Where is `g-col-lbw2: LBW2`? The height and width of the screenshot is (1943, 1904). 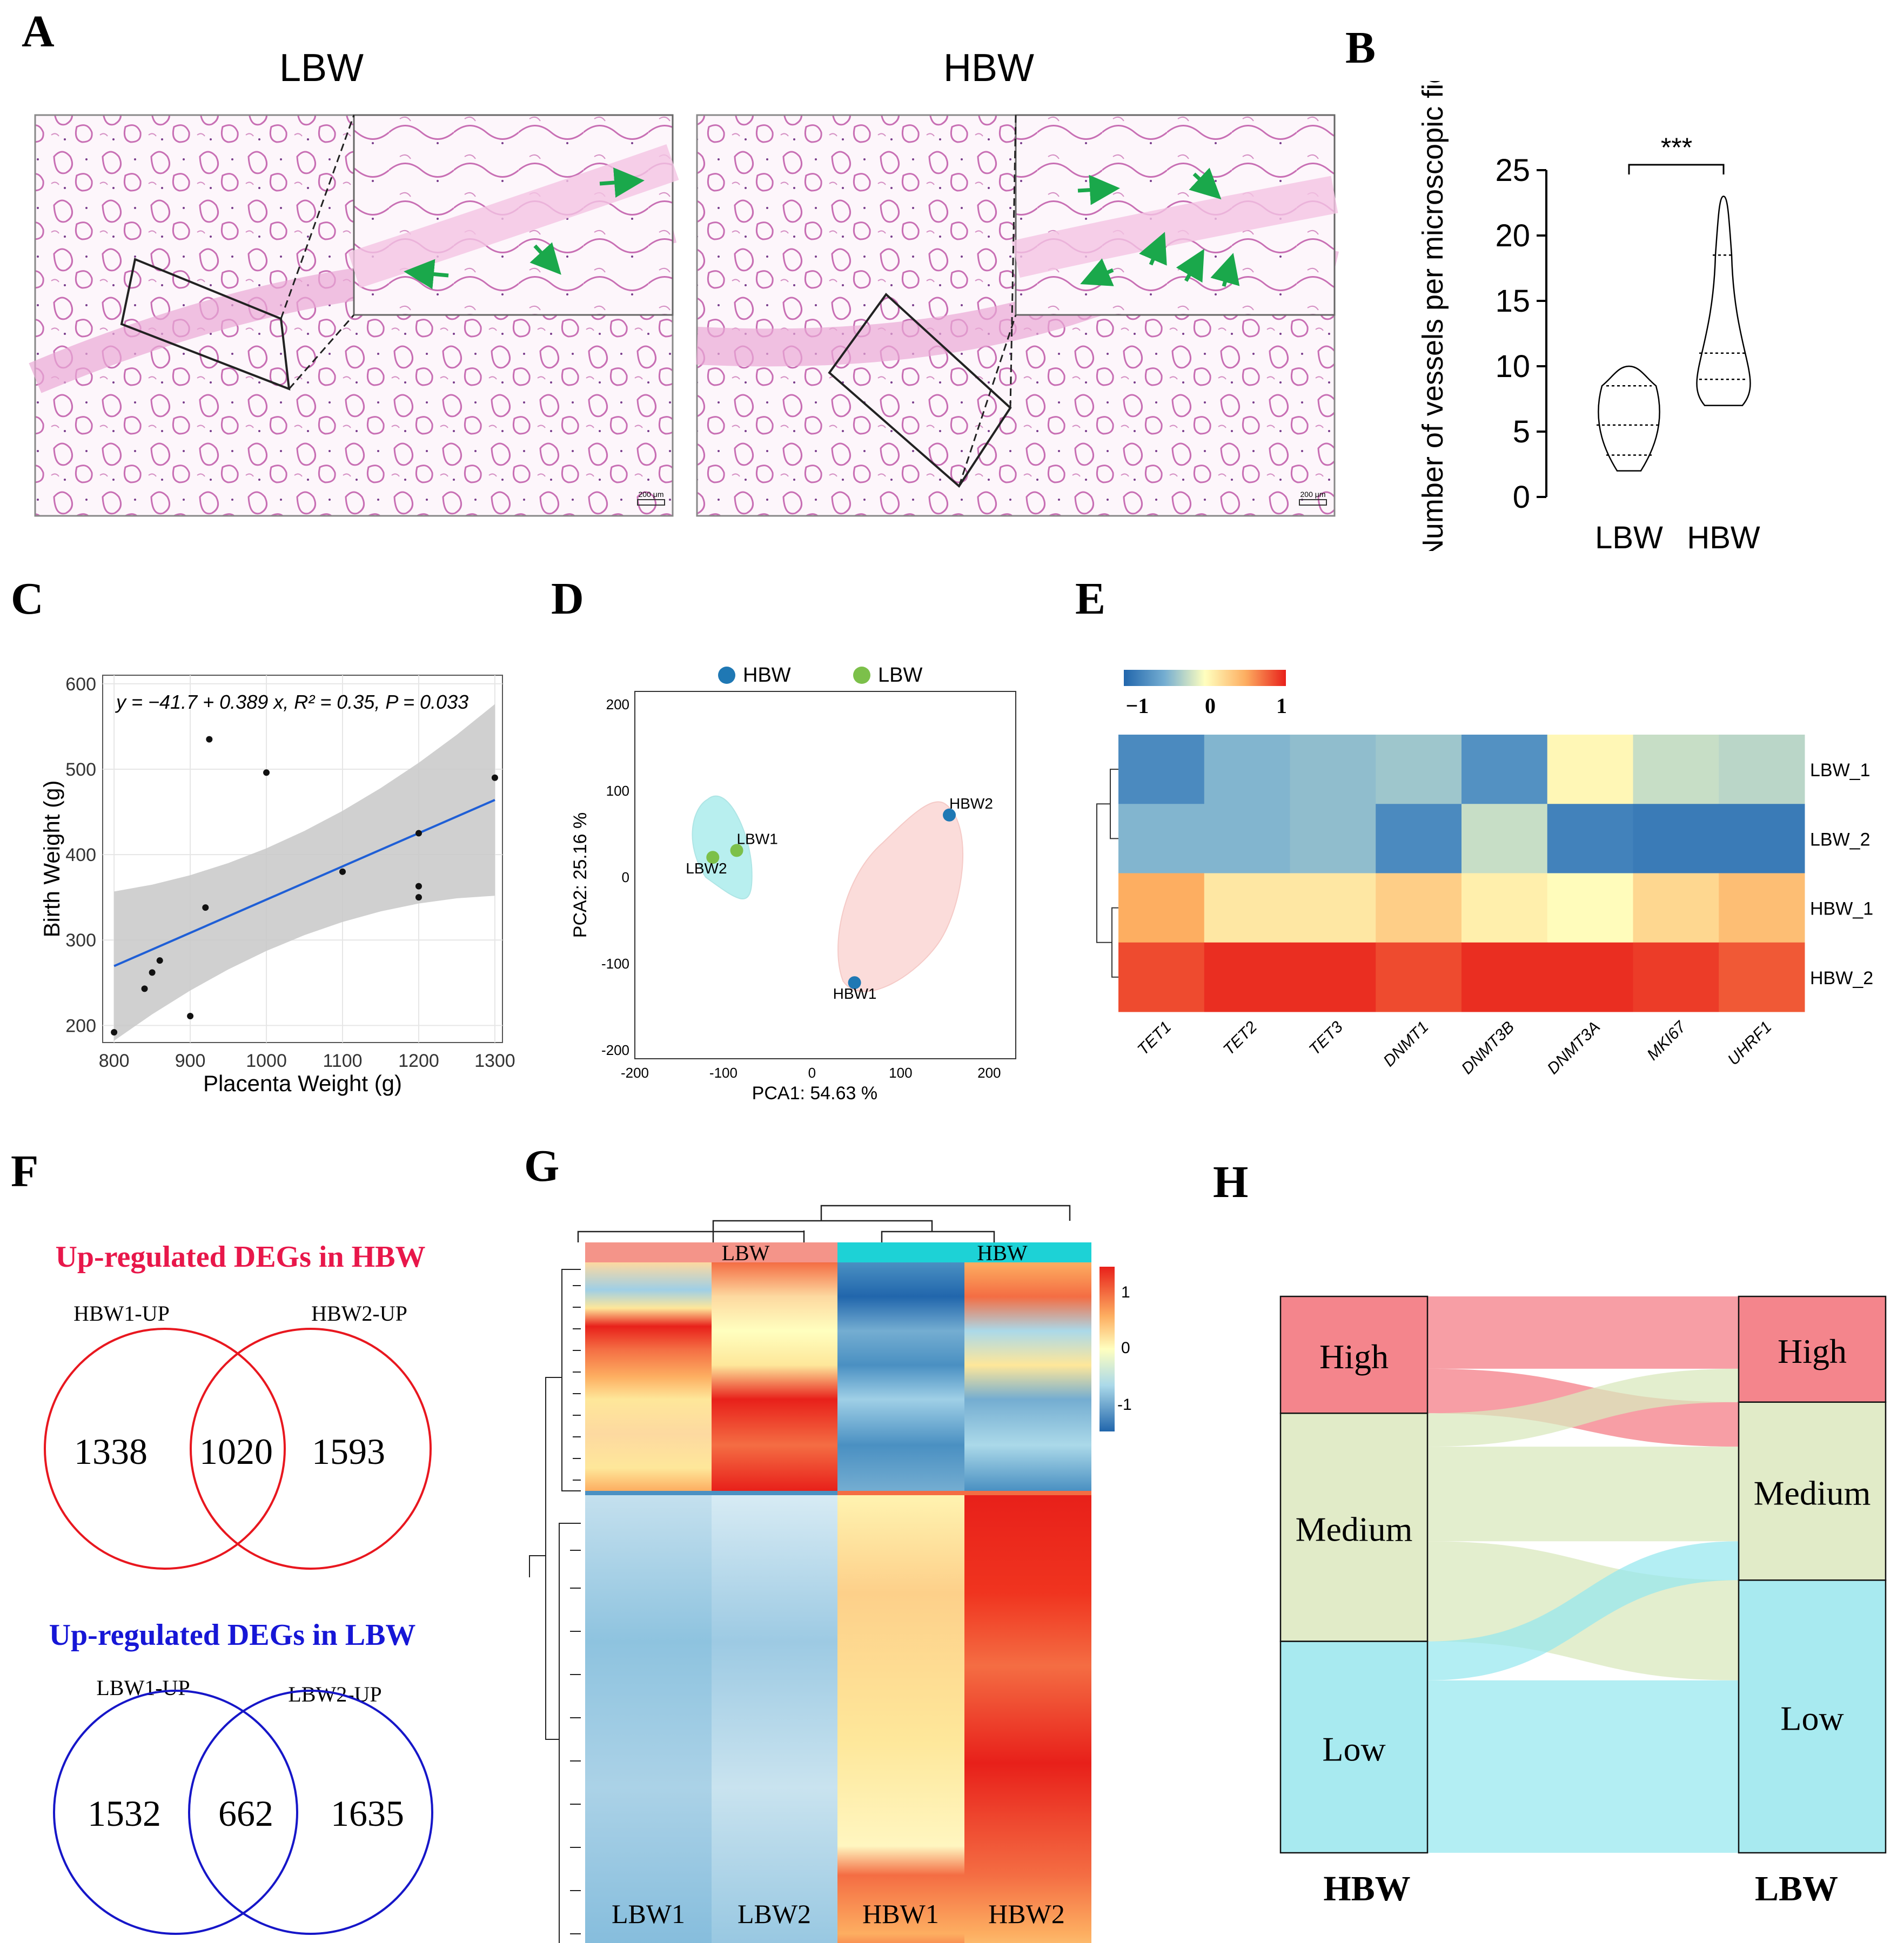 g-col-lbw2: LBW2 is located at coordinates (774, 1914).